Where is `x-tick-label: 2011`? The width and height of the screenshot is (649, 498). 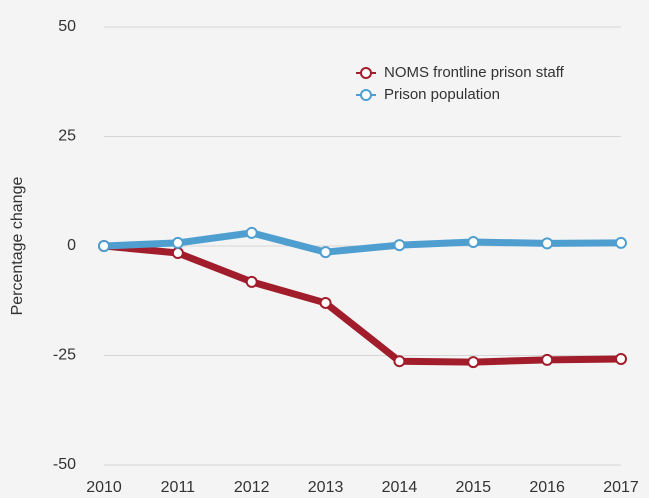
x-tick-label: 2011 is located at coordinates (178, 487).